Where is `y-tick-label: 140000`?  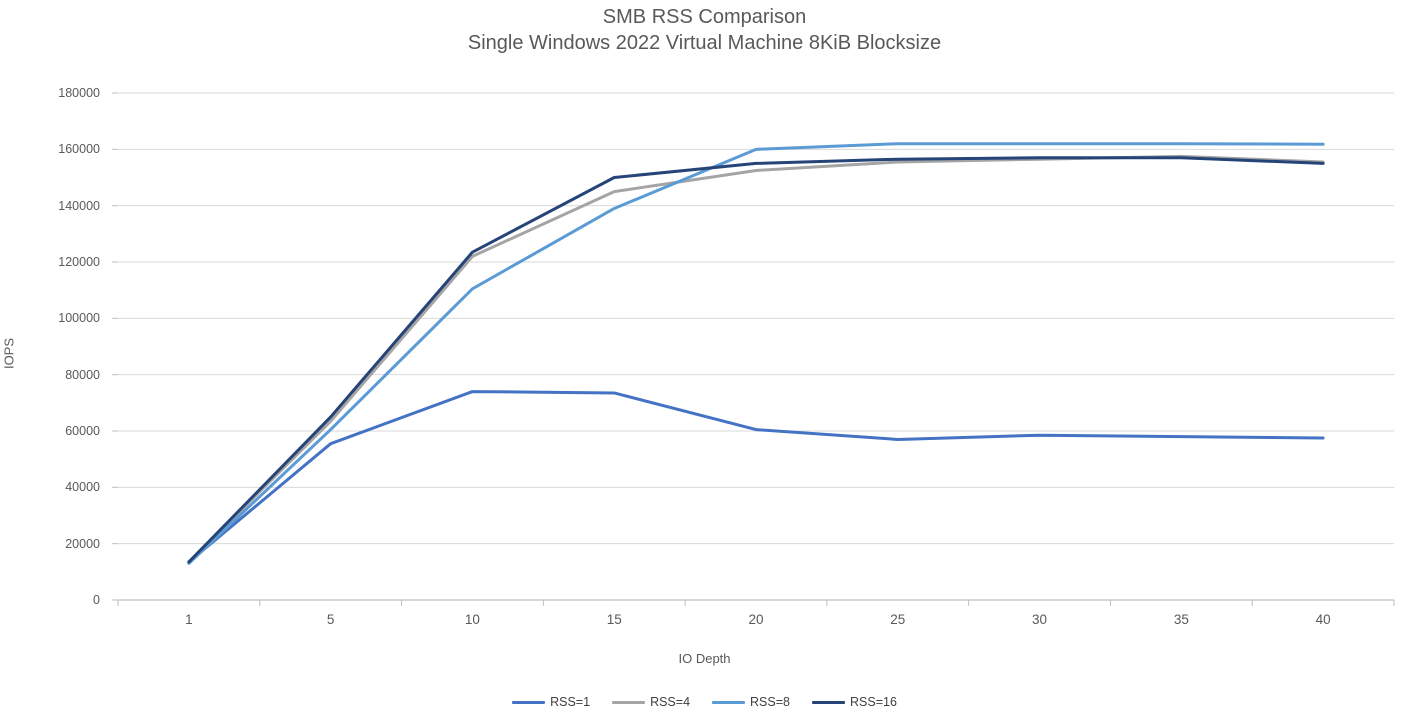
y-tick-label: 140000 is located at coordinates (79, 205).